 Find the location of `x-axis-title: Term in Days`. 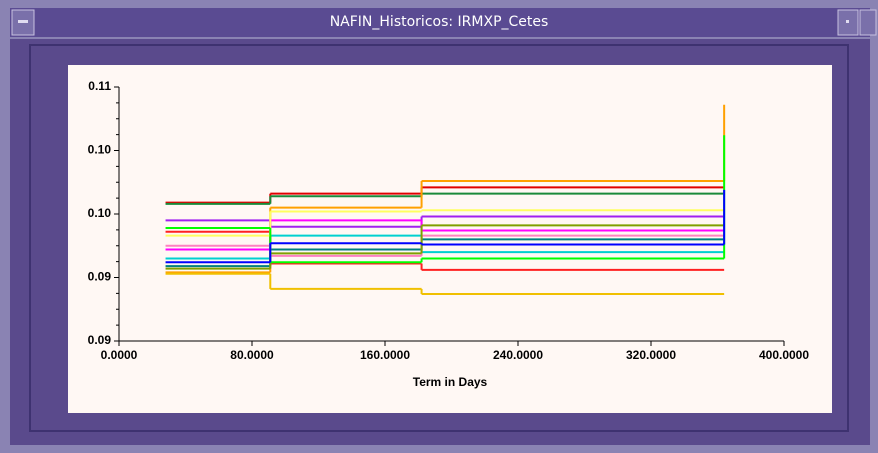

x-axis-title: Term in Days is located at coordinates (450, 382).